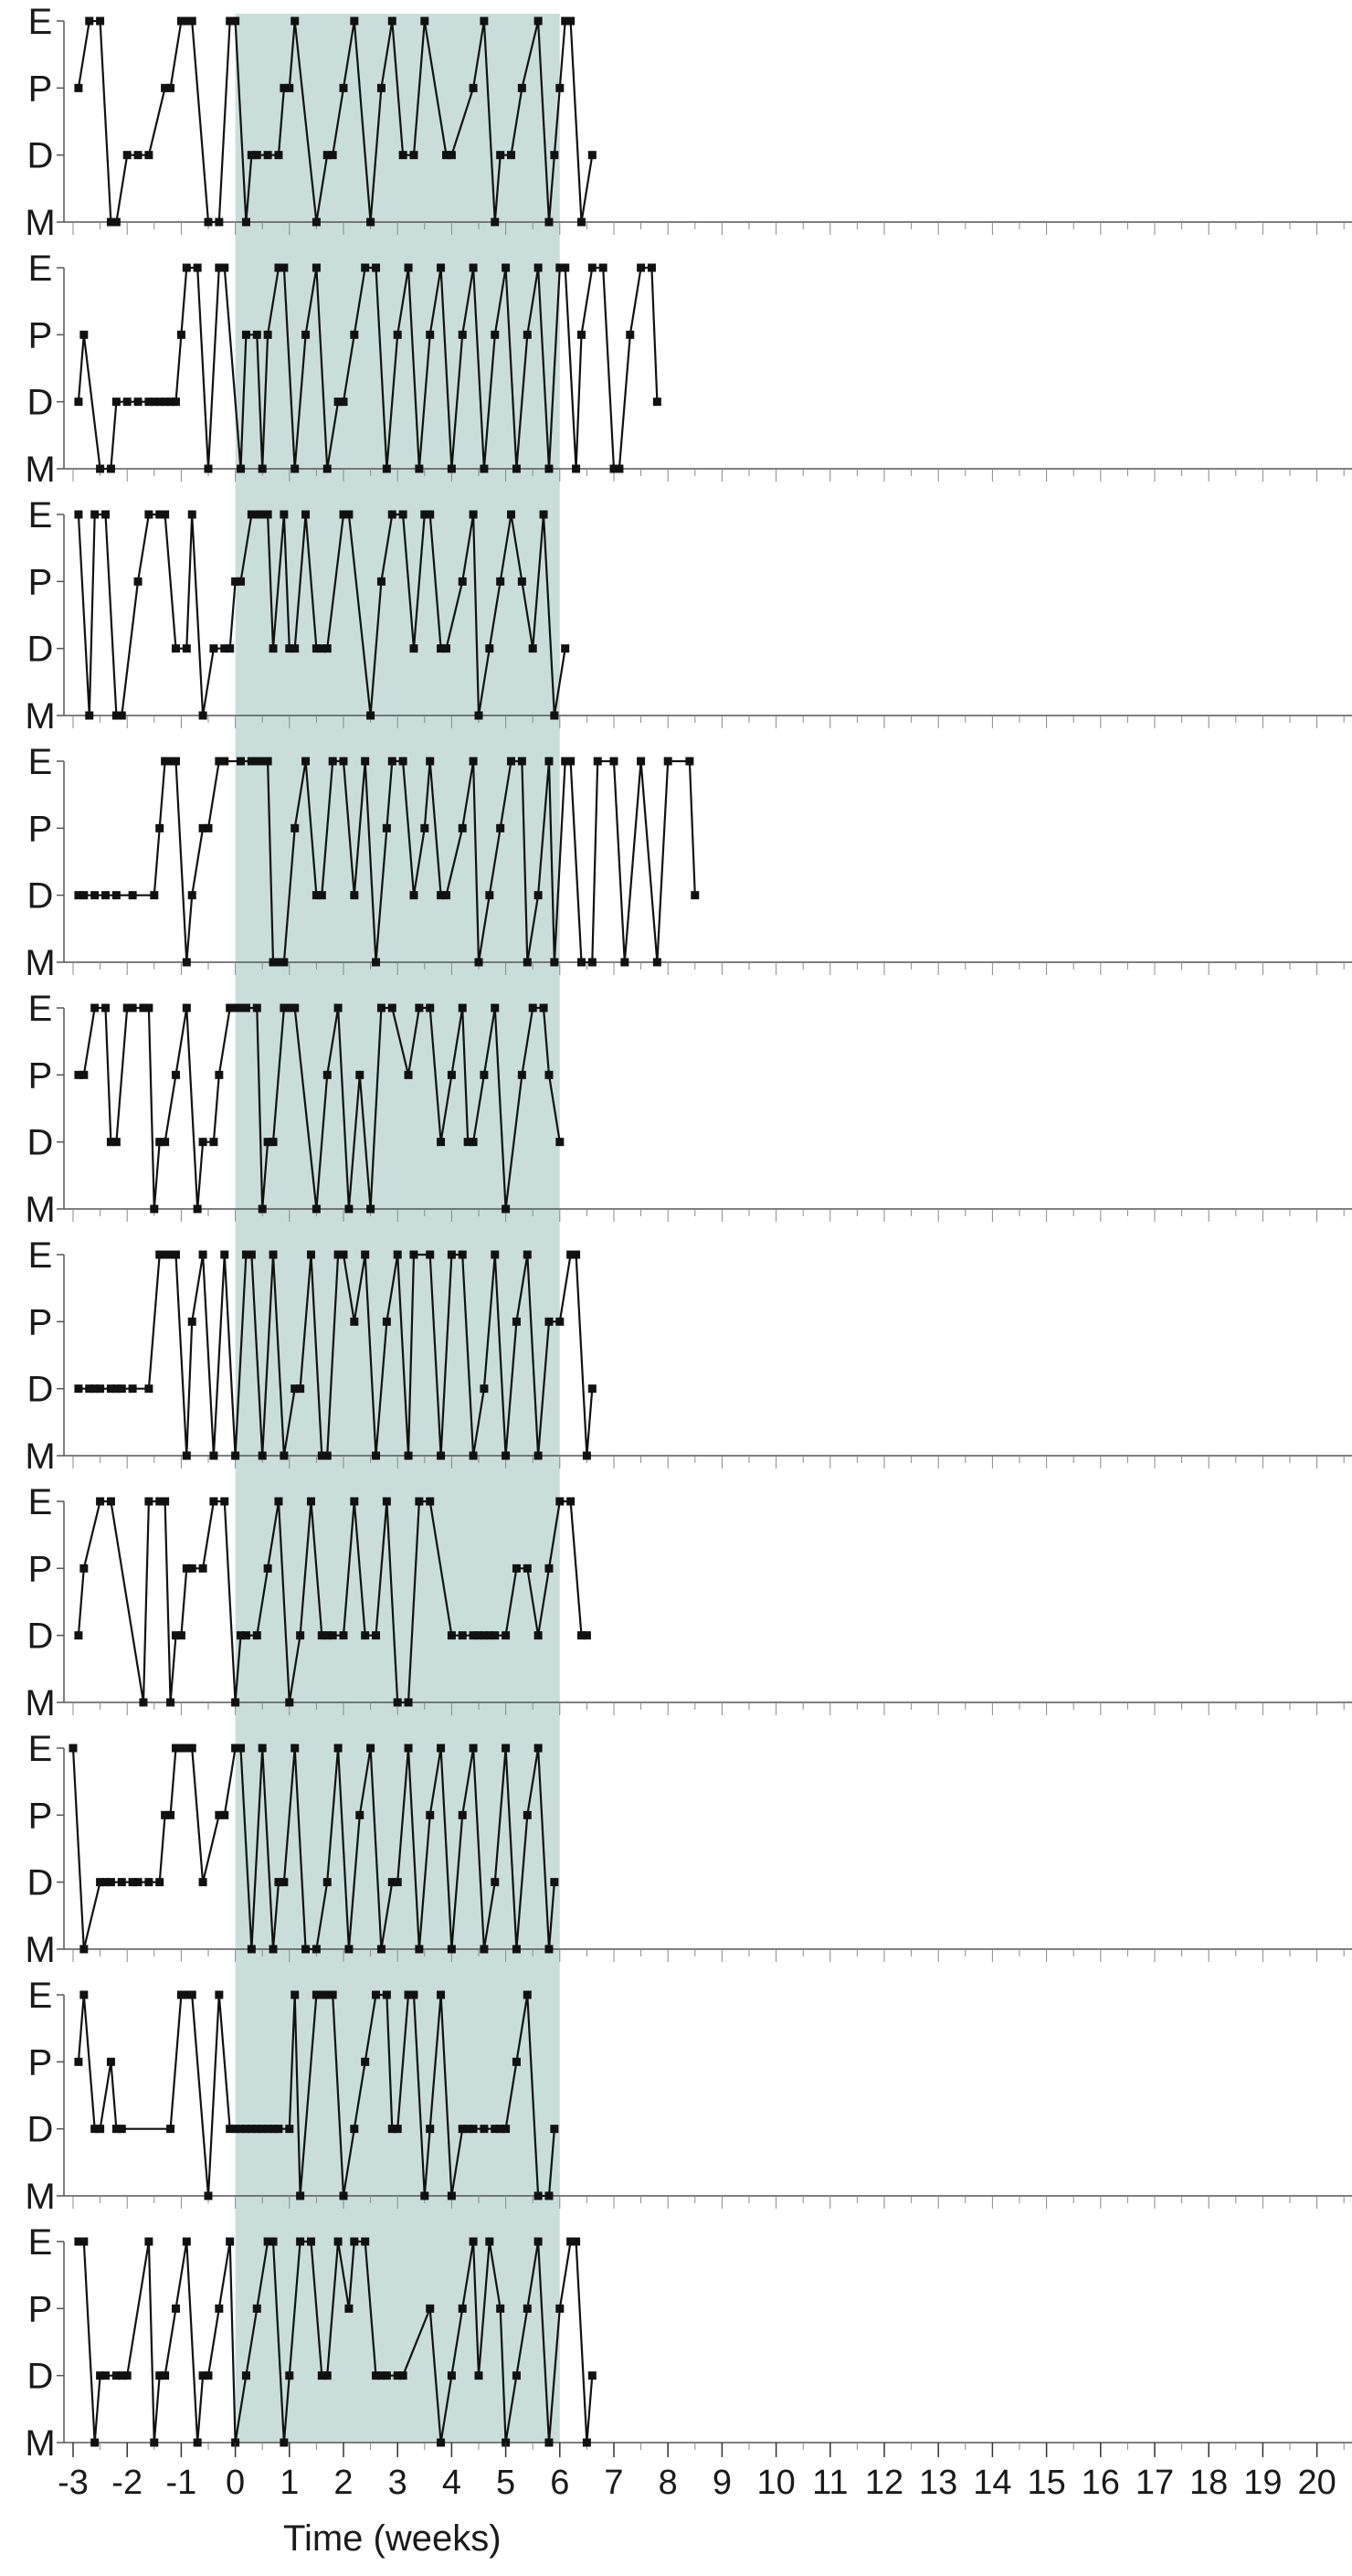 The image size is (1352, 2576). I want to click on y-tick-label: P, so click(40, 1816).